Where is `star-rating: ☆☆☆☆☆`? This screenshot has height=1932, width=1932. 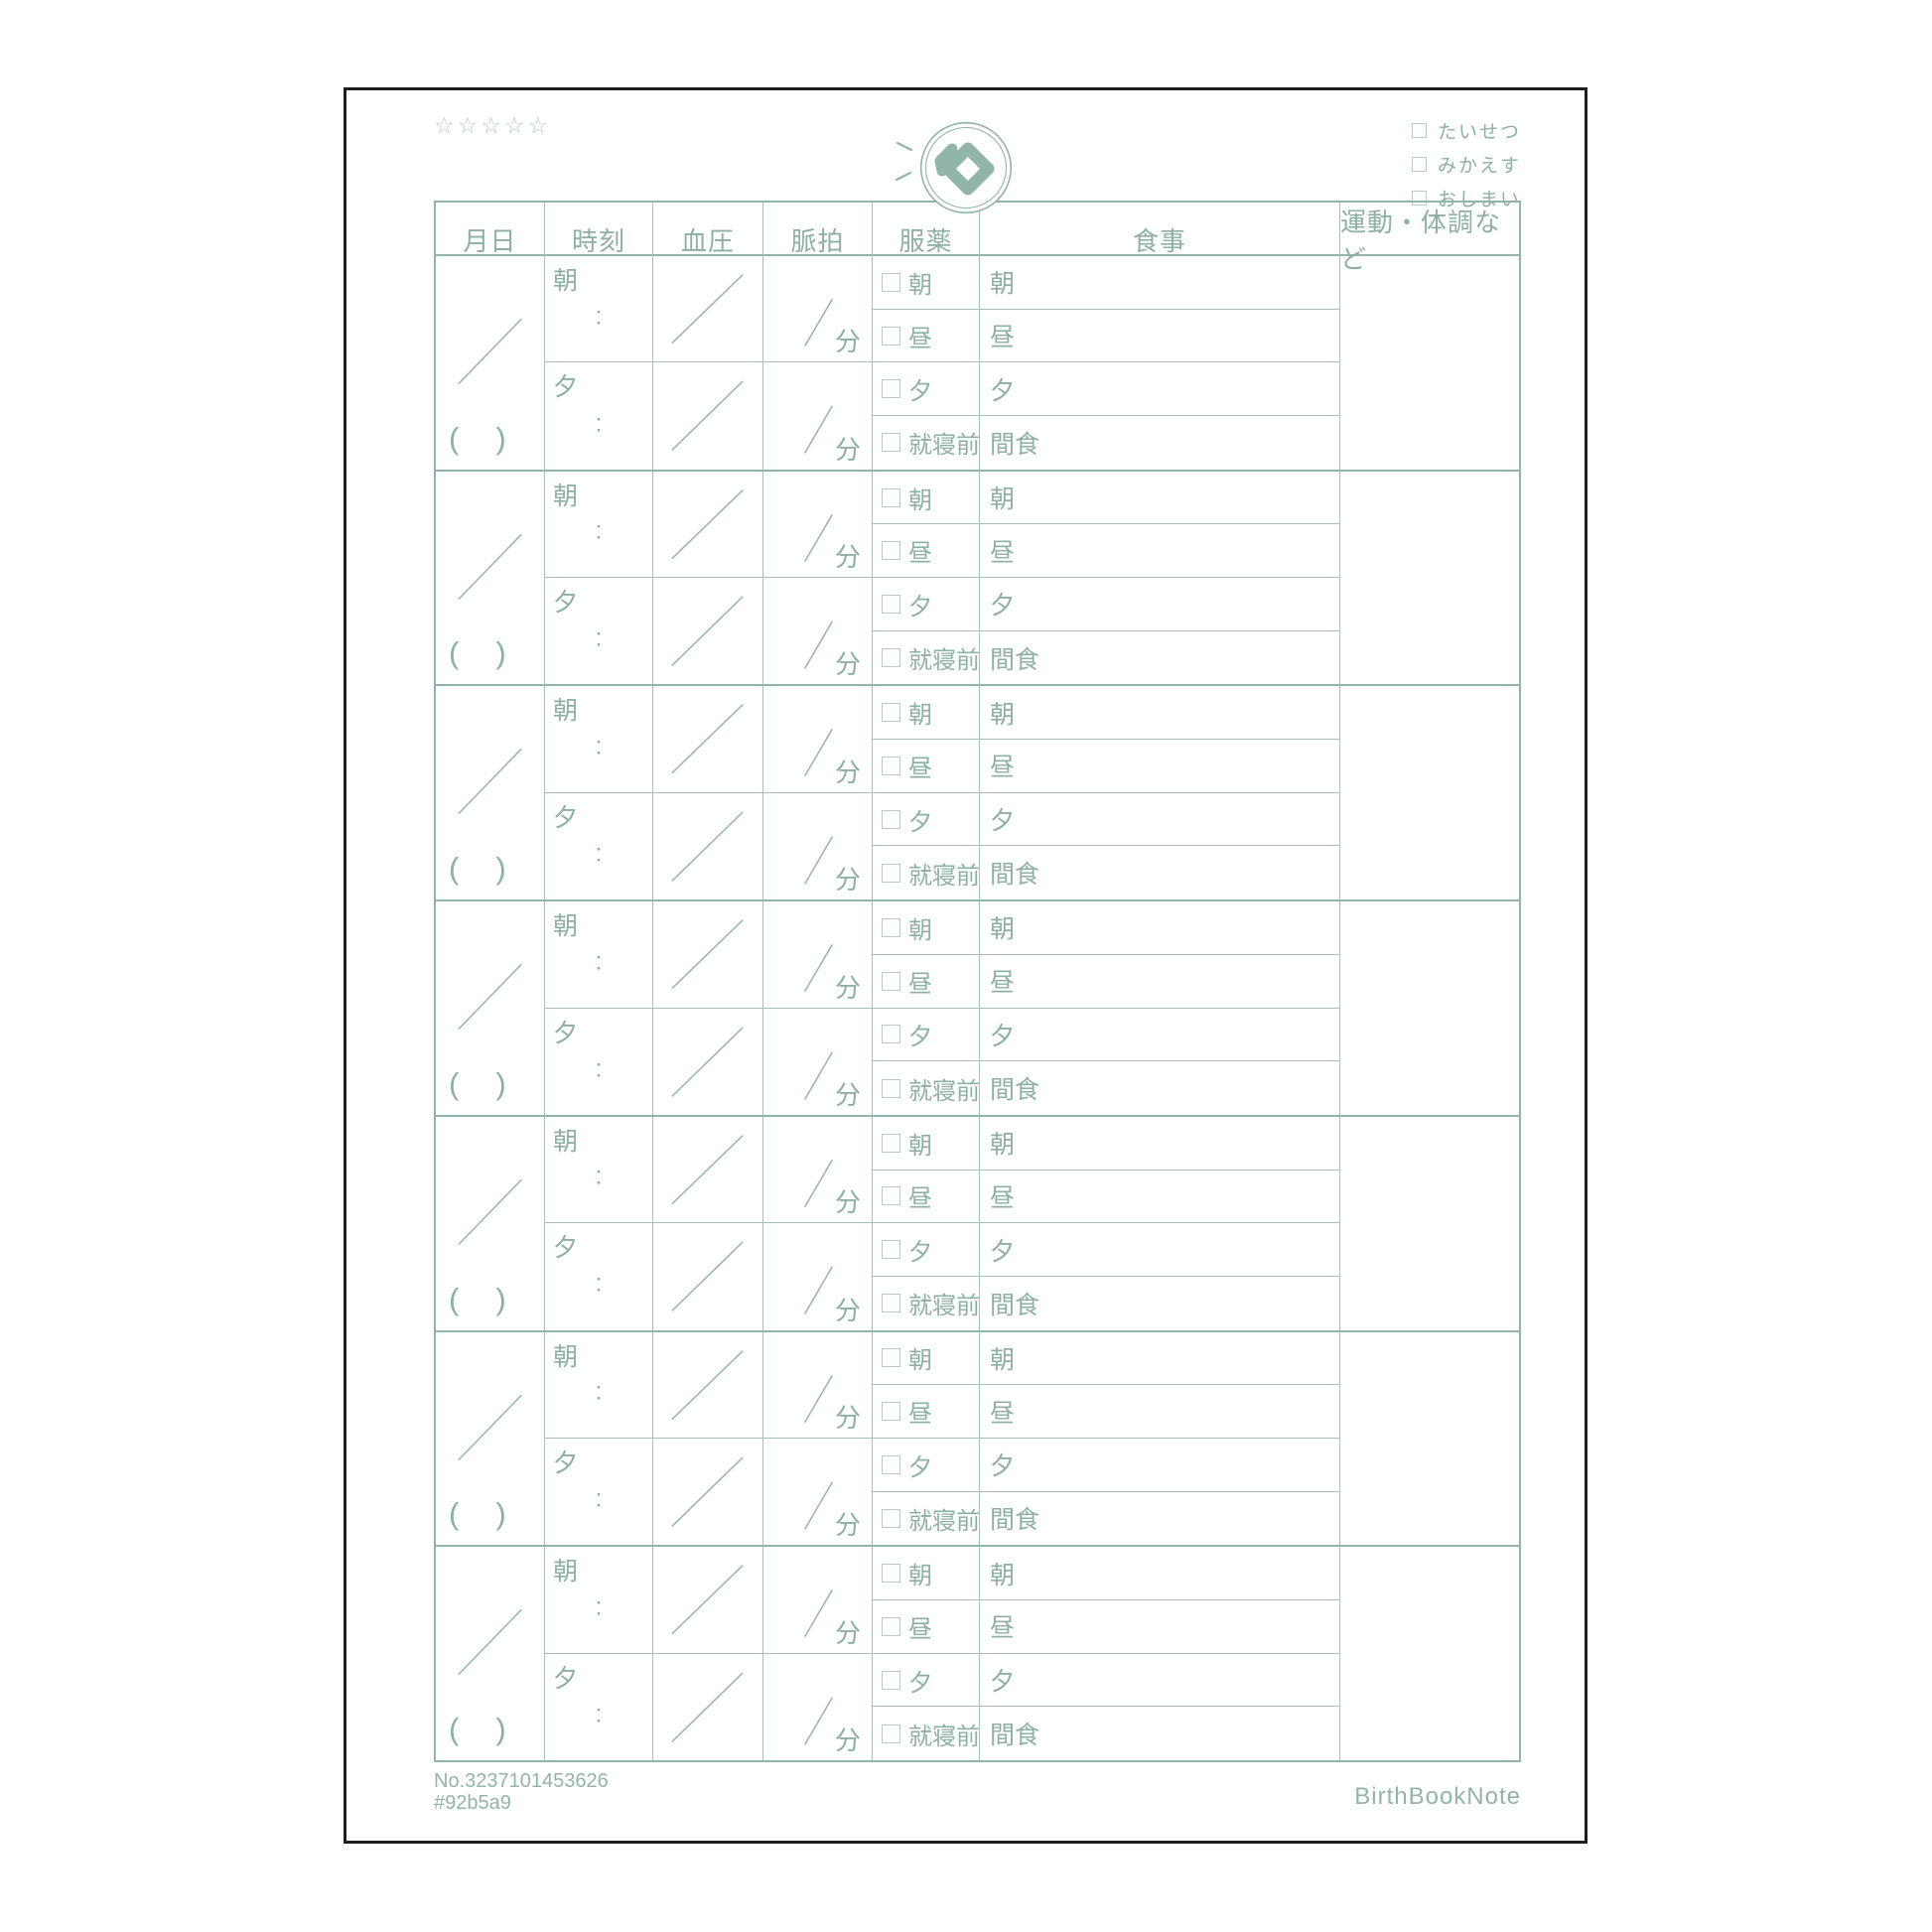 star-rating: ☆☆☆☆☆ is located at coordinates (493, 125).